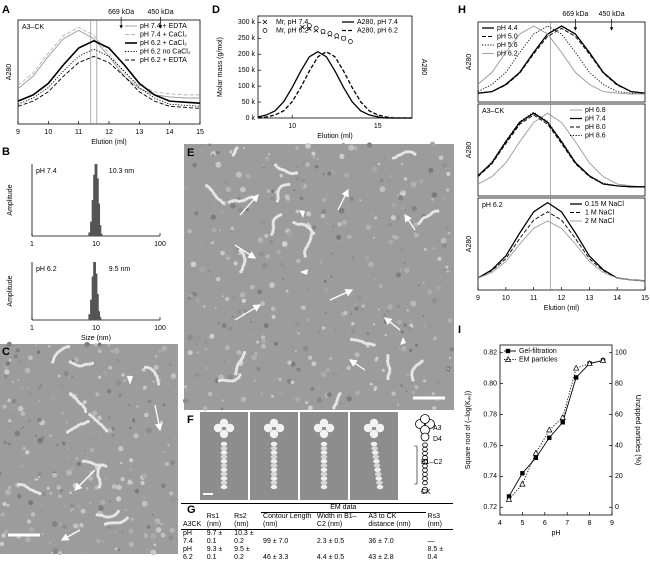 This screenshot has height=562, width=650. I want to click on y-axis-label: Amplitude, so click(10, 199).